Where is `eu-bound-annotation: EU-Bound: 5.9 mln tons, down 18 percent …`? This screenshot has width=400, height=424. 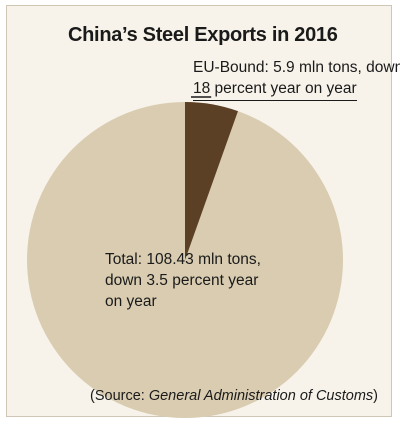
eu-bound-annotation: EU-Bound: 5.9 mln tons, down 18 percent … is located at coordinates (296, 79).